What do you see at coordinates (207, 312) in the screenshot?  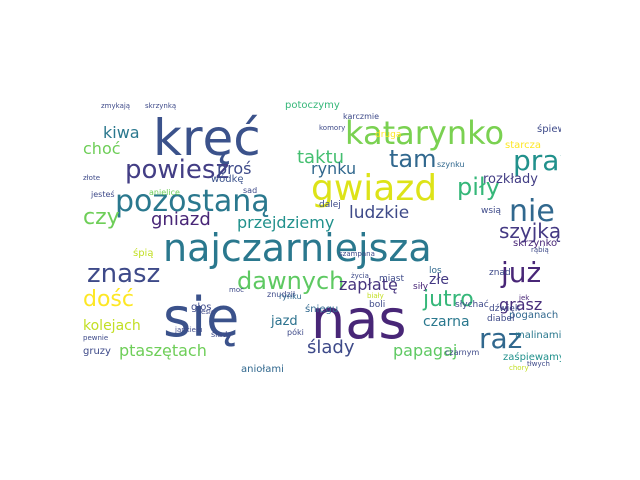 I see `word: lesie` at bounding box center [207, 312].